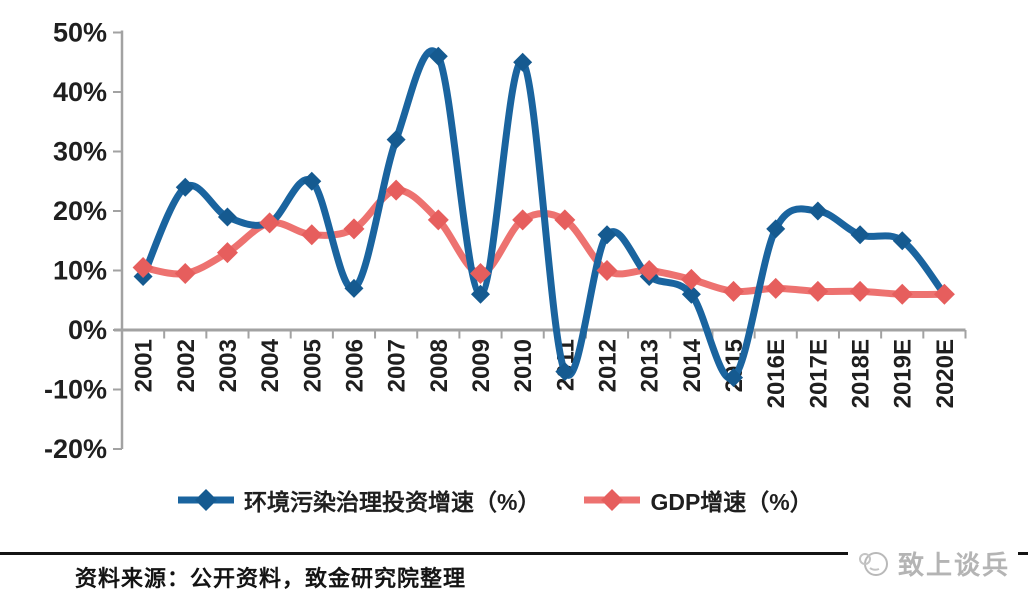 The height and width of the screenshot is (612, 1028). I want to click on x-tick-label: 2019E, so click(903, 373).